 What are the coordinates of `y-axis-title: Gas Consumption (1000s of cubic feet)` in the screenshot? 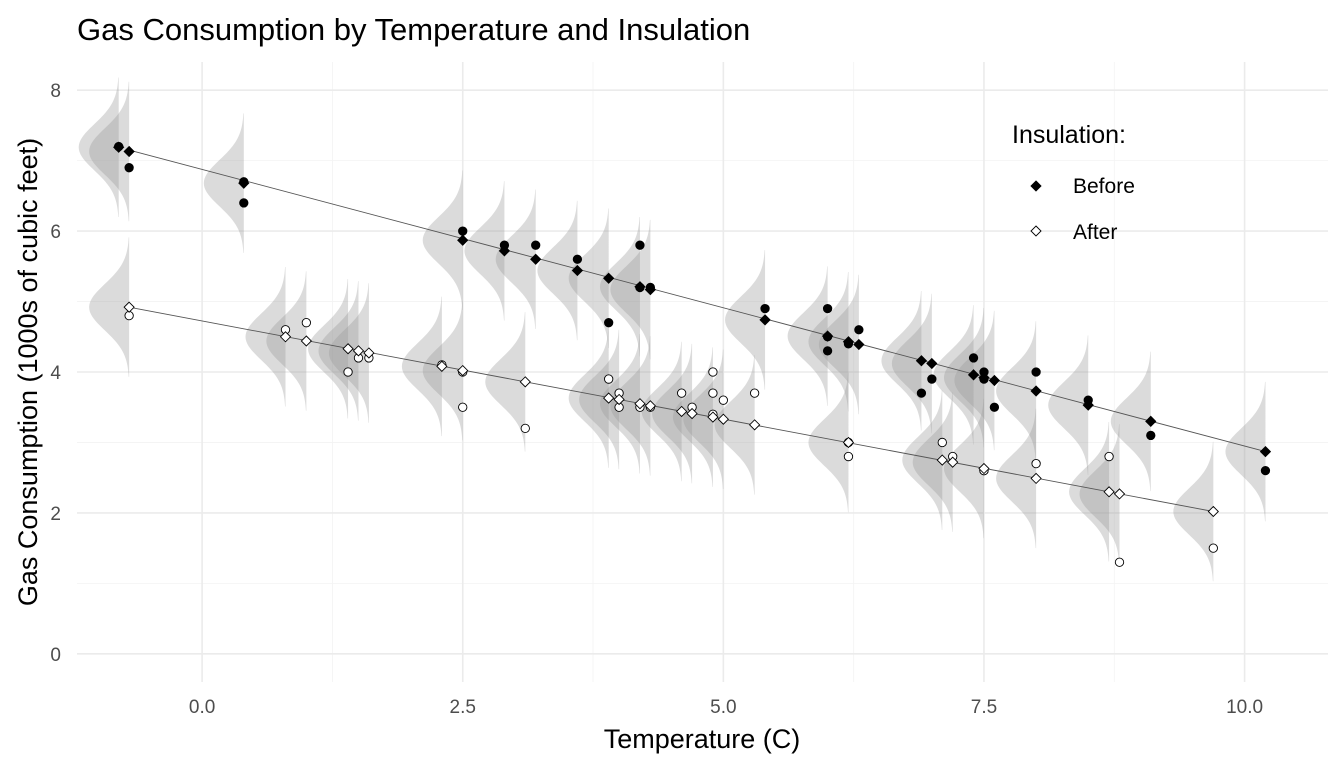 It's located at (28, 372).